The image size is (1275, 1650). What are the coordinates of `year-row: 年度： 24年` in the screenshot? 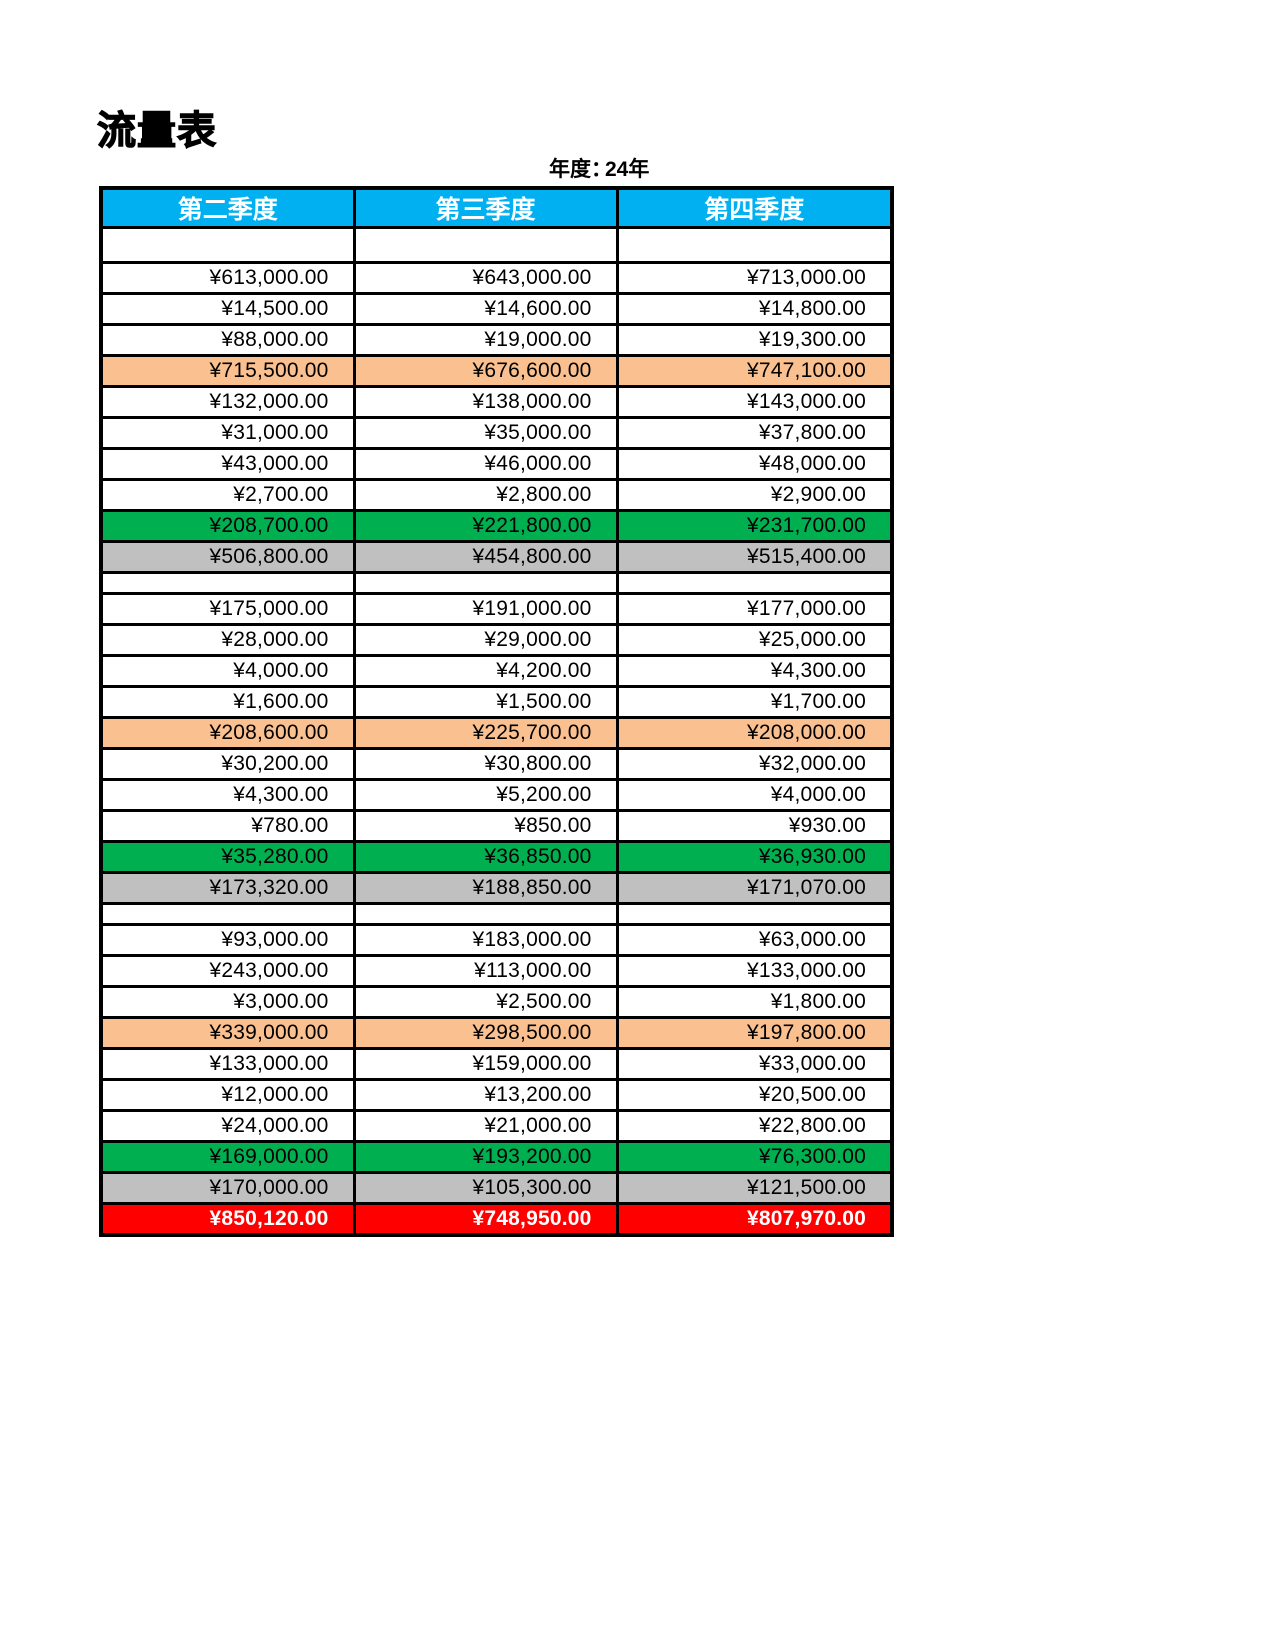 It's located at (494, 168).